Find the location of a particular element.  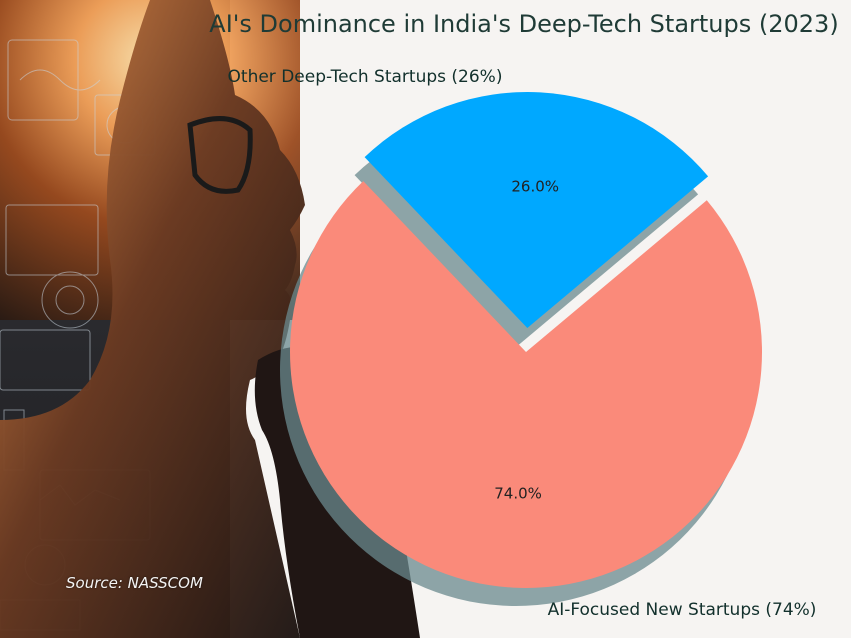

glasses-icon is located at coordinates (220, 155).